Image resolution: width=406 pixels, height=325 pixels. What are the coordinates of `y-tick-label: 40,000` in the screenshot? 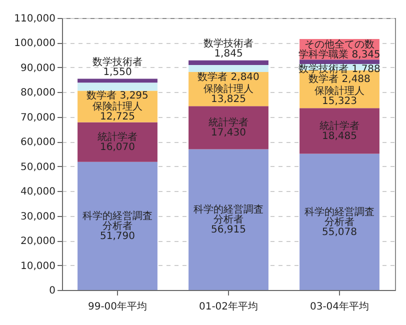 It's located at (38, 192).